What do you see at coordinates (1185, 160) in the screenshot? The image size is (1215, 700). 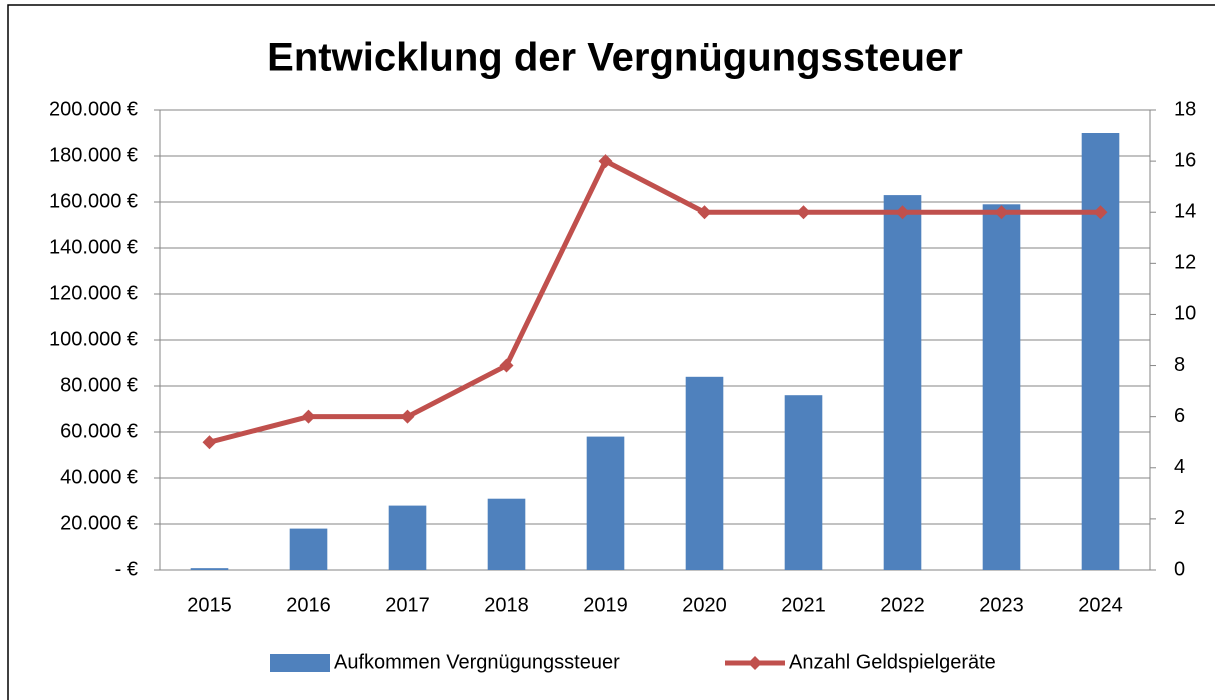 I see `y2-tick-label: 16` at bounding box center [1185, 160].